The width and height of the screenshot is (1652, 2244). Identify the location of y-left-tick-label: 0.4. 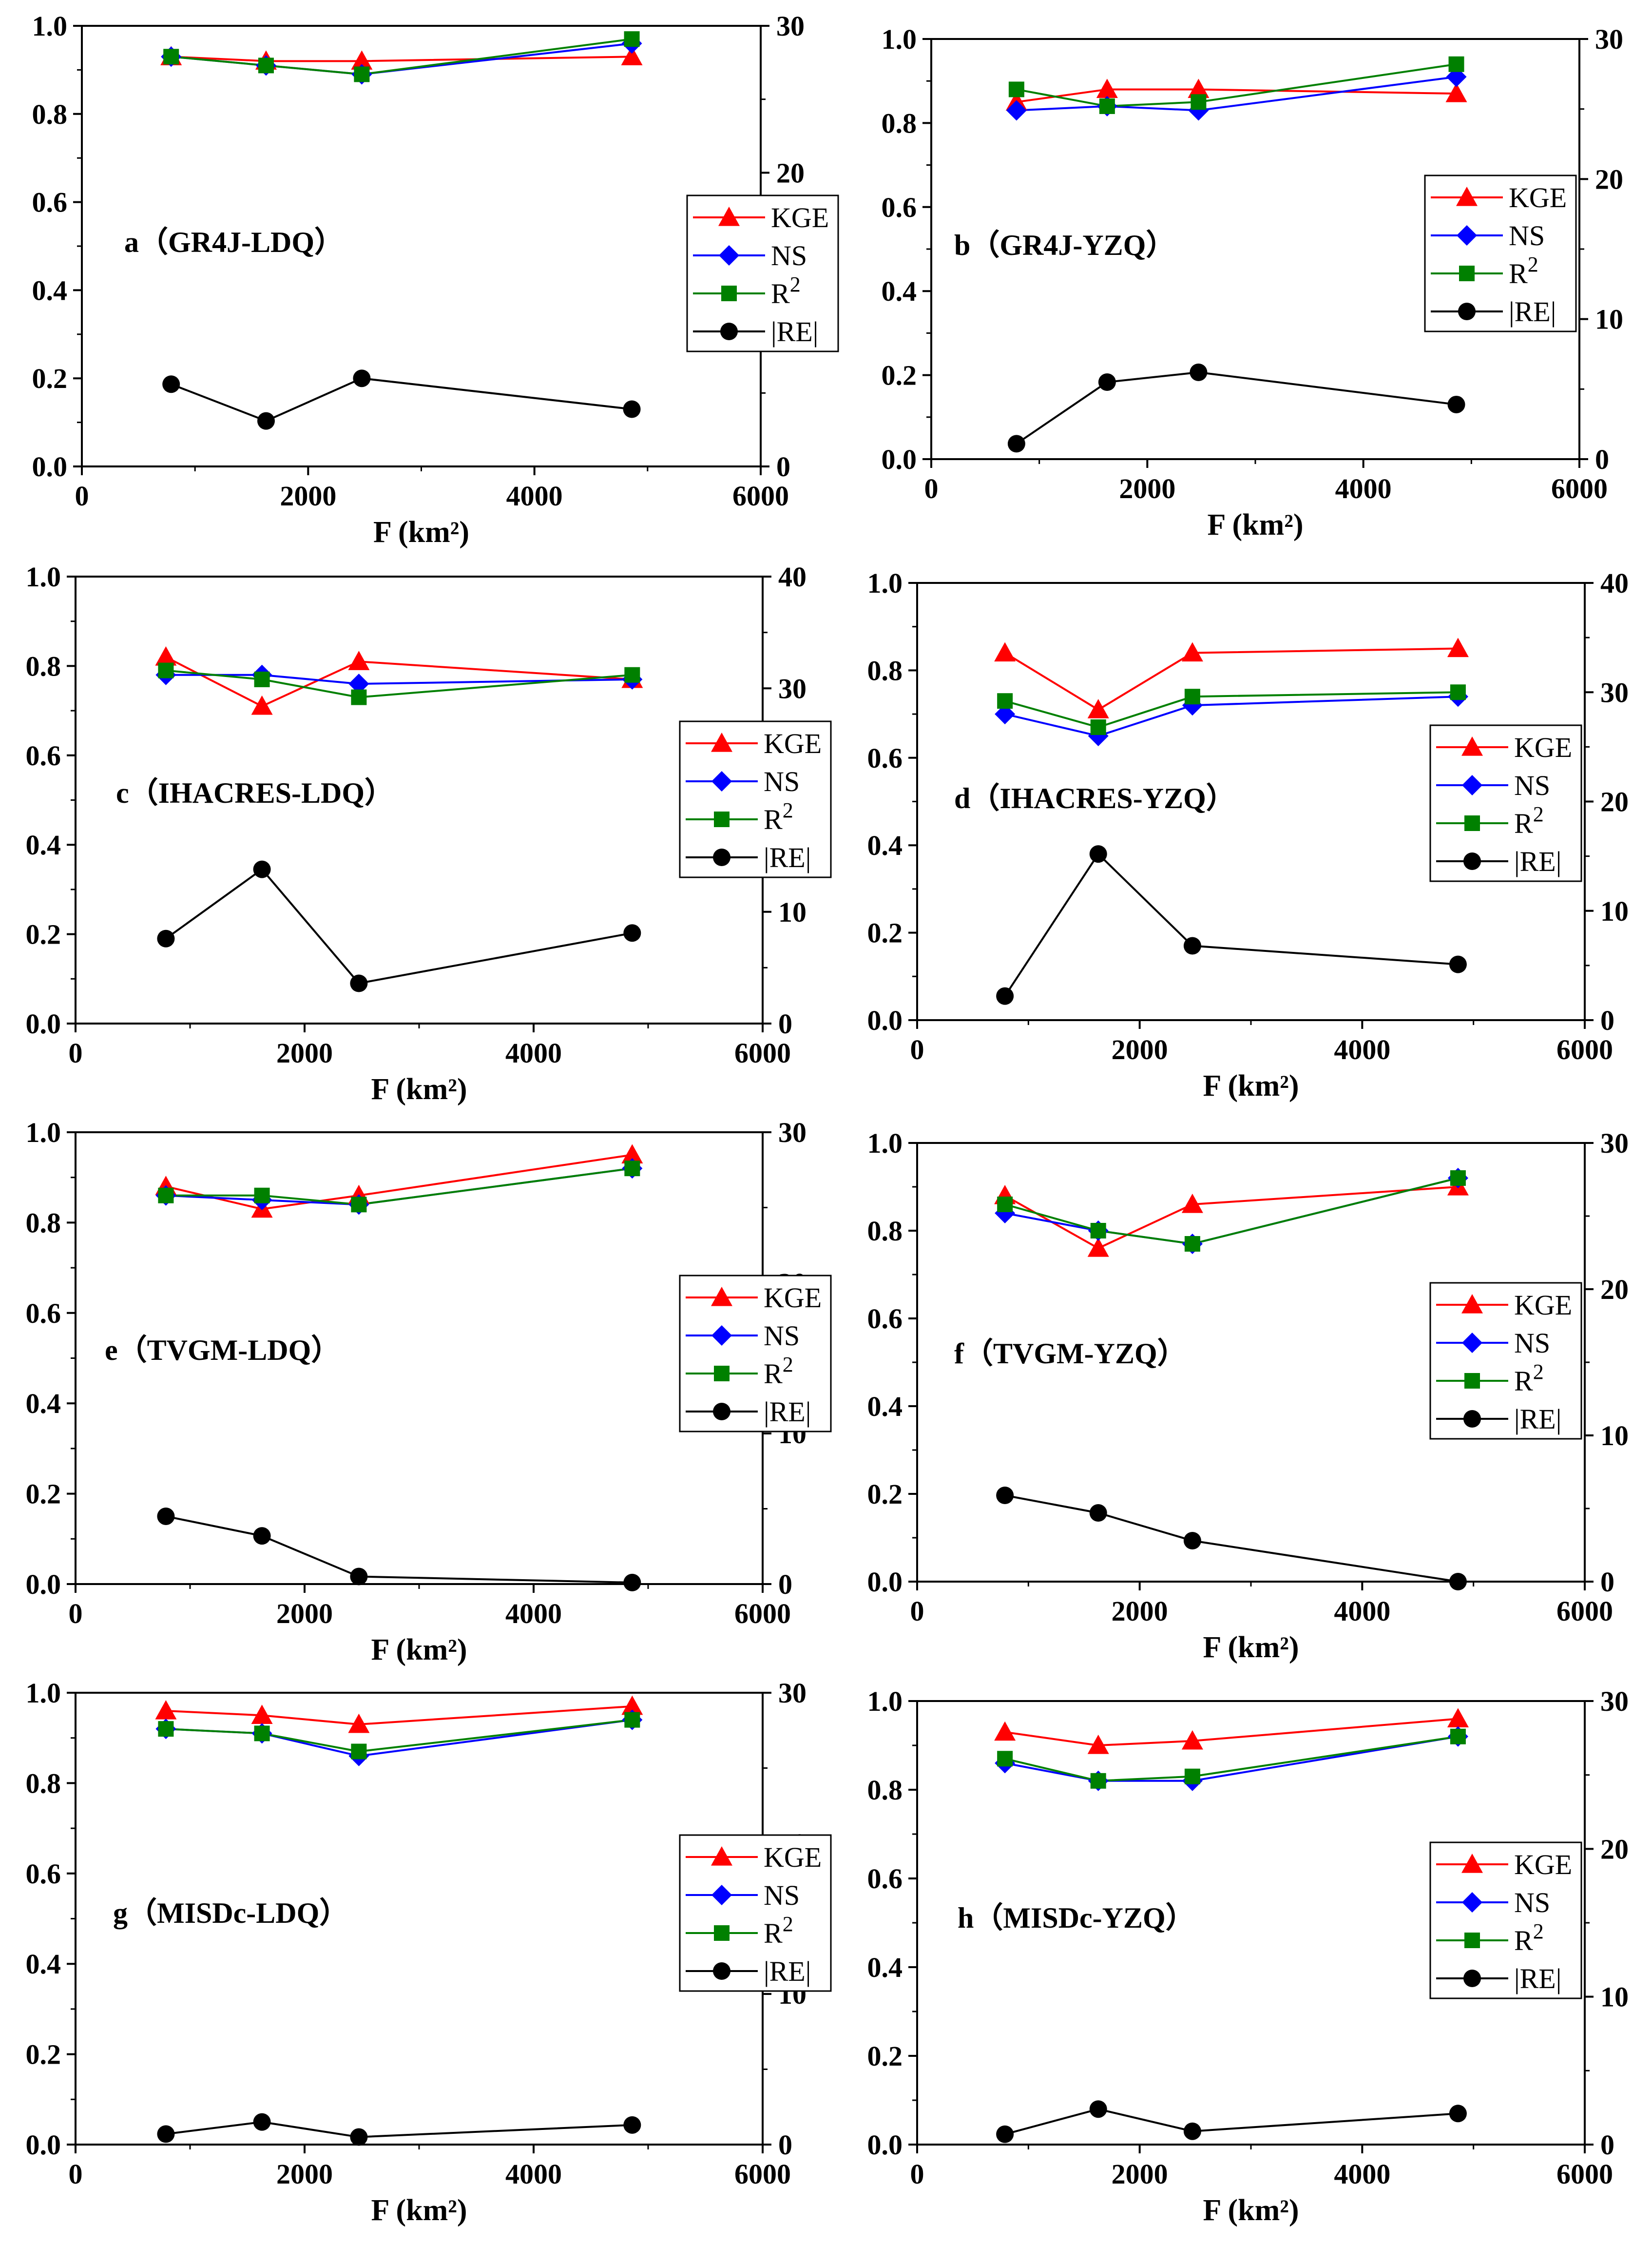
(43, 845).